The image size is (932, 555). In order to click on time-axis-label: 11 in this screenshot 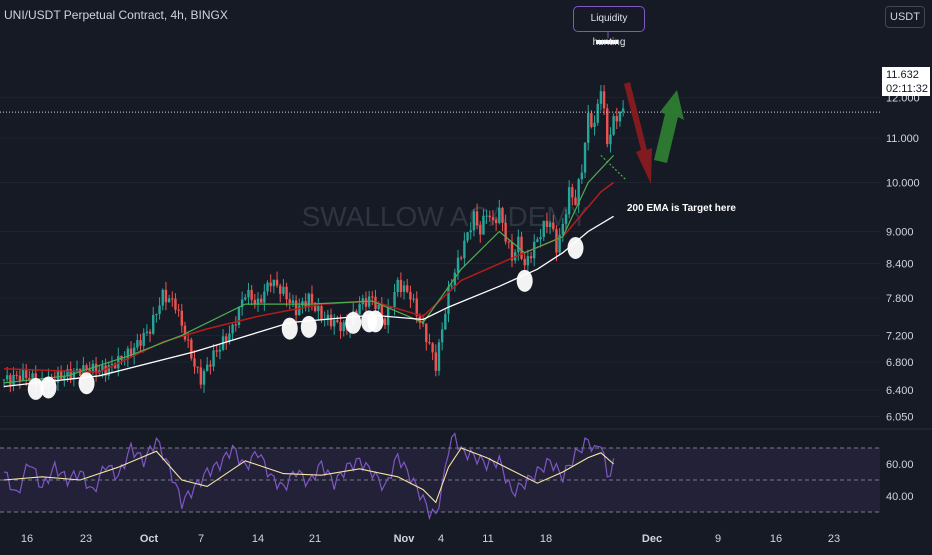, I will do `click(487, 539)`.